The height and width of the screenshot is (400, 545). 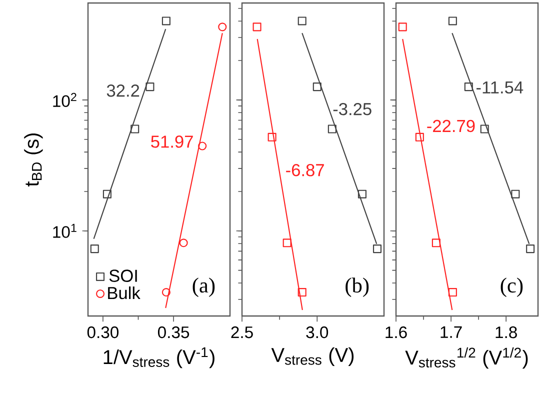 I want to click on x-tick-label: 1.7, so click(x=451, y=332).